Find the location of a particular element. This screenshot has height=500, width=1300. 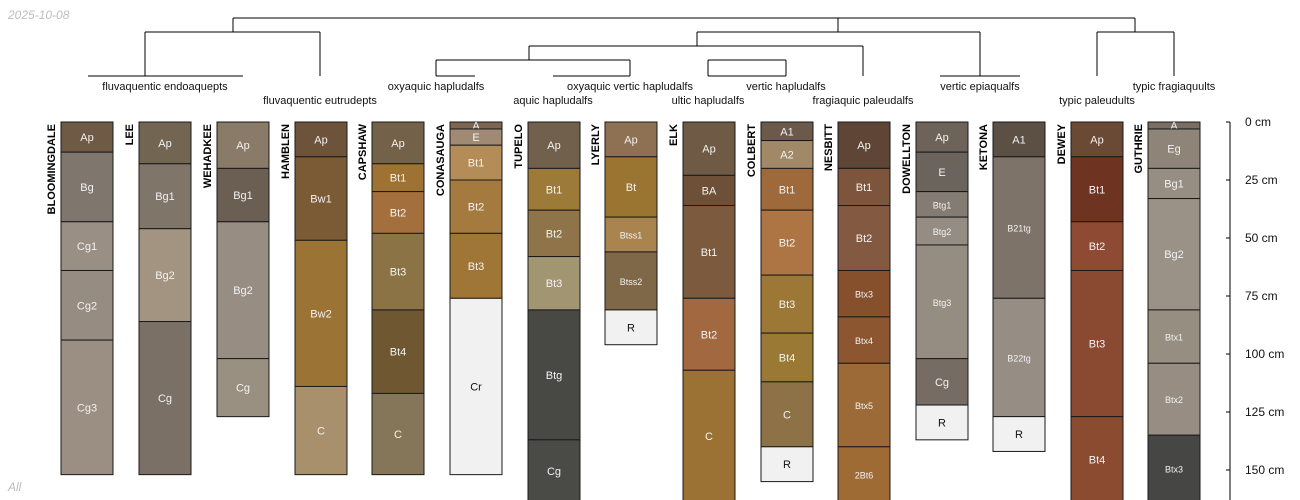

depth-tick-label: 25 cm is located at coordinates (1261, 180).